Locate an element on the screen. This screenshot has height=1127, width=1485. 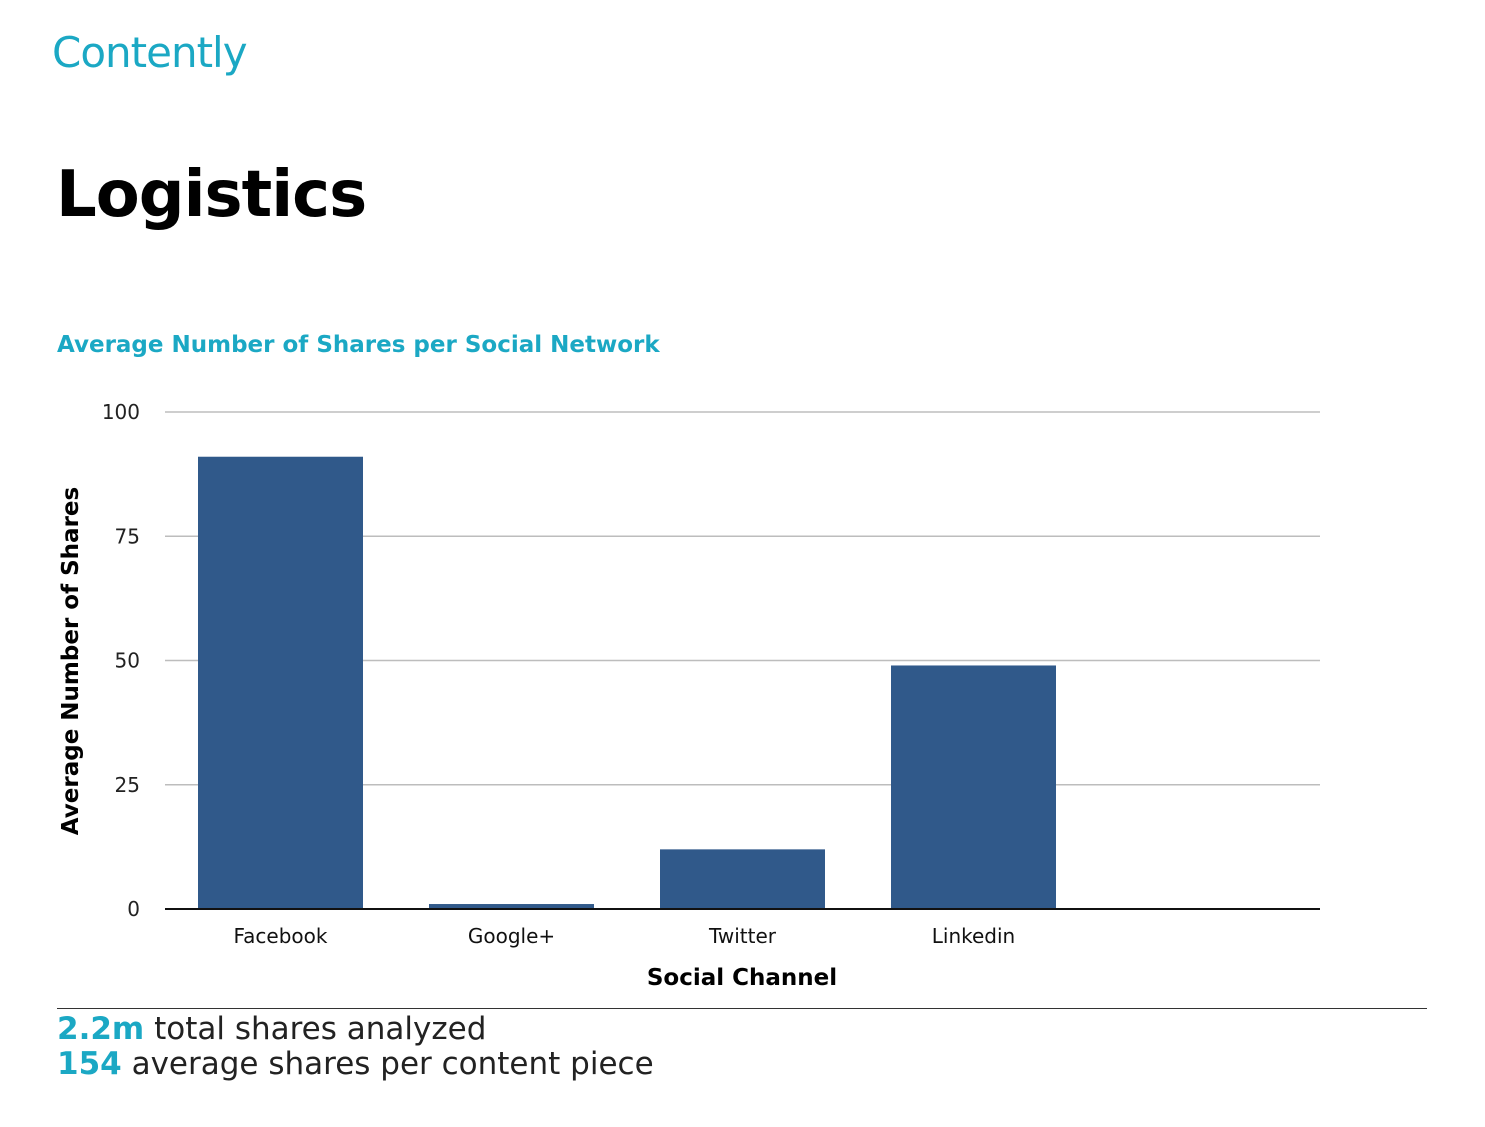
bar-twitter is located at coordinates (742, 879).